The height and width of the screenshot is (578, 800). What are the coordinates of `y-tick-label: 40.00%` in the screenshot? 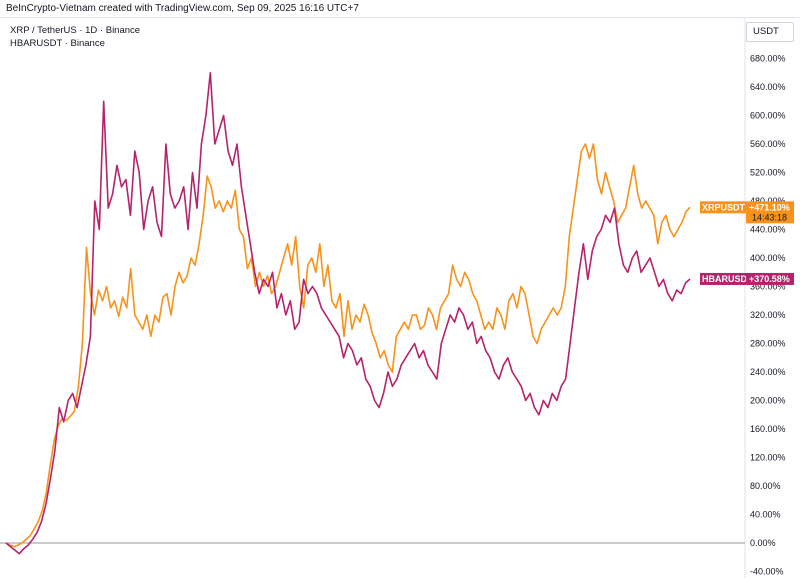 It's located at (765, 515).